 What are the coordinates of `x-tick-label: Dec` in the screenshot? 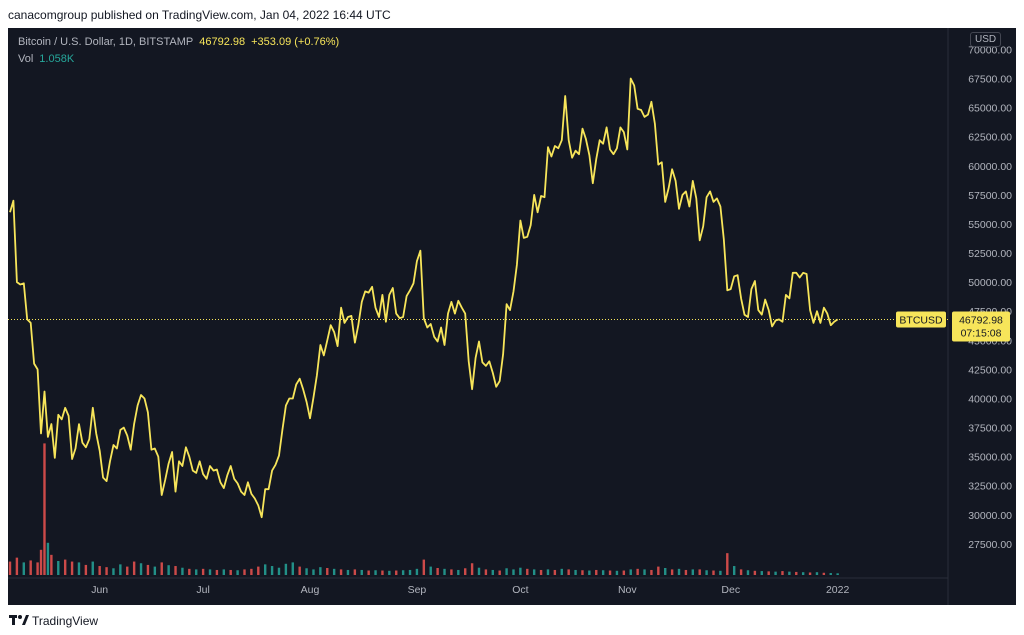 It's located at (730, 590).